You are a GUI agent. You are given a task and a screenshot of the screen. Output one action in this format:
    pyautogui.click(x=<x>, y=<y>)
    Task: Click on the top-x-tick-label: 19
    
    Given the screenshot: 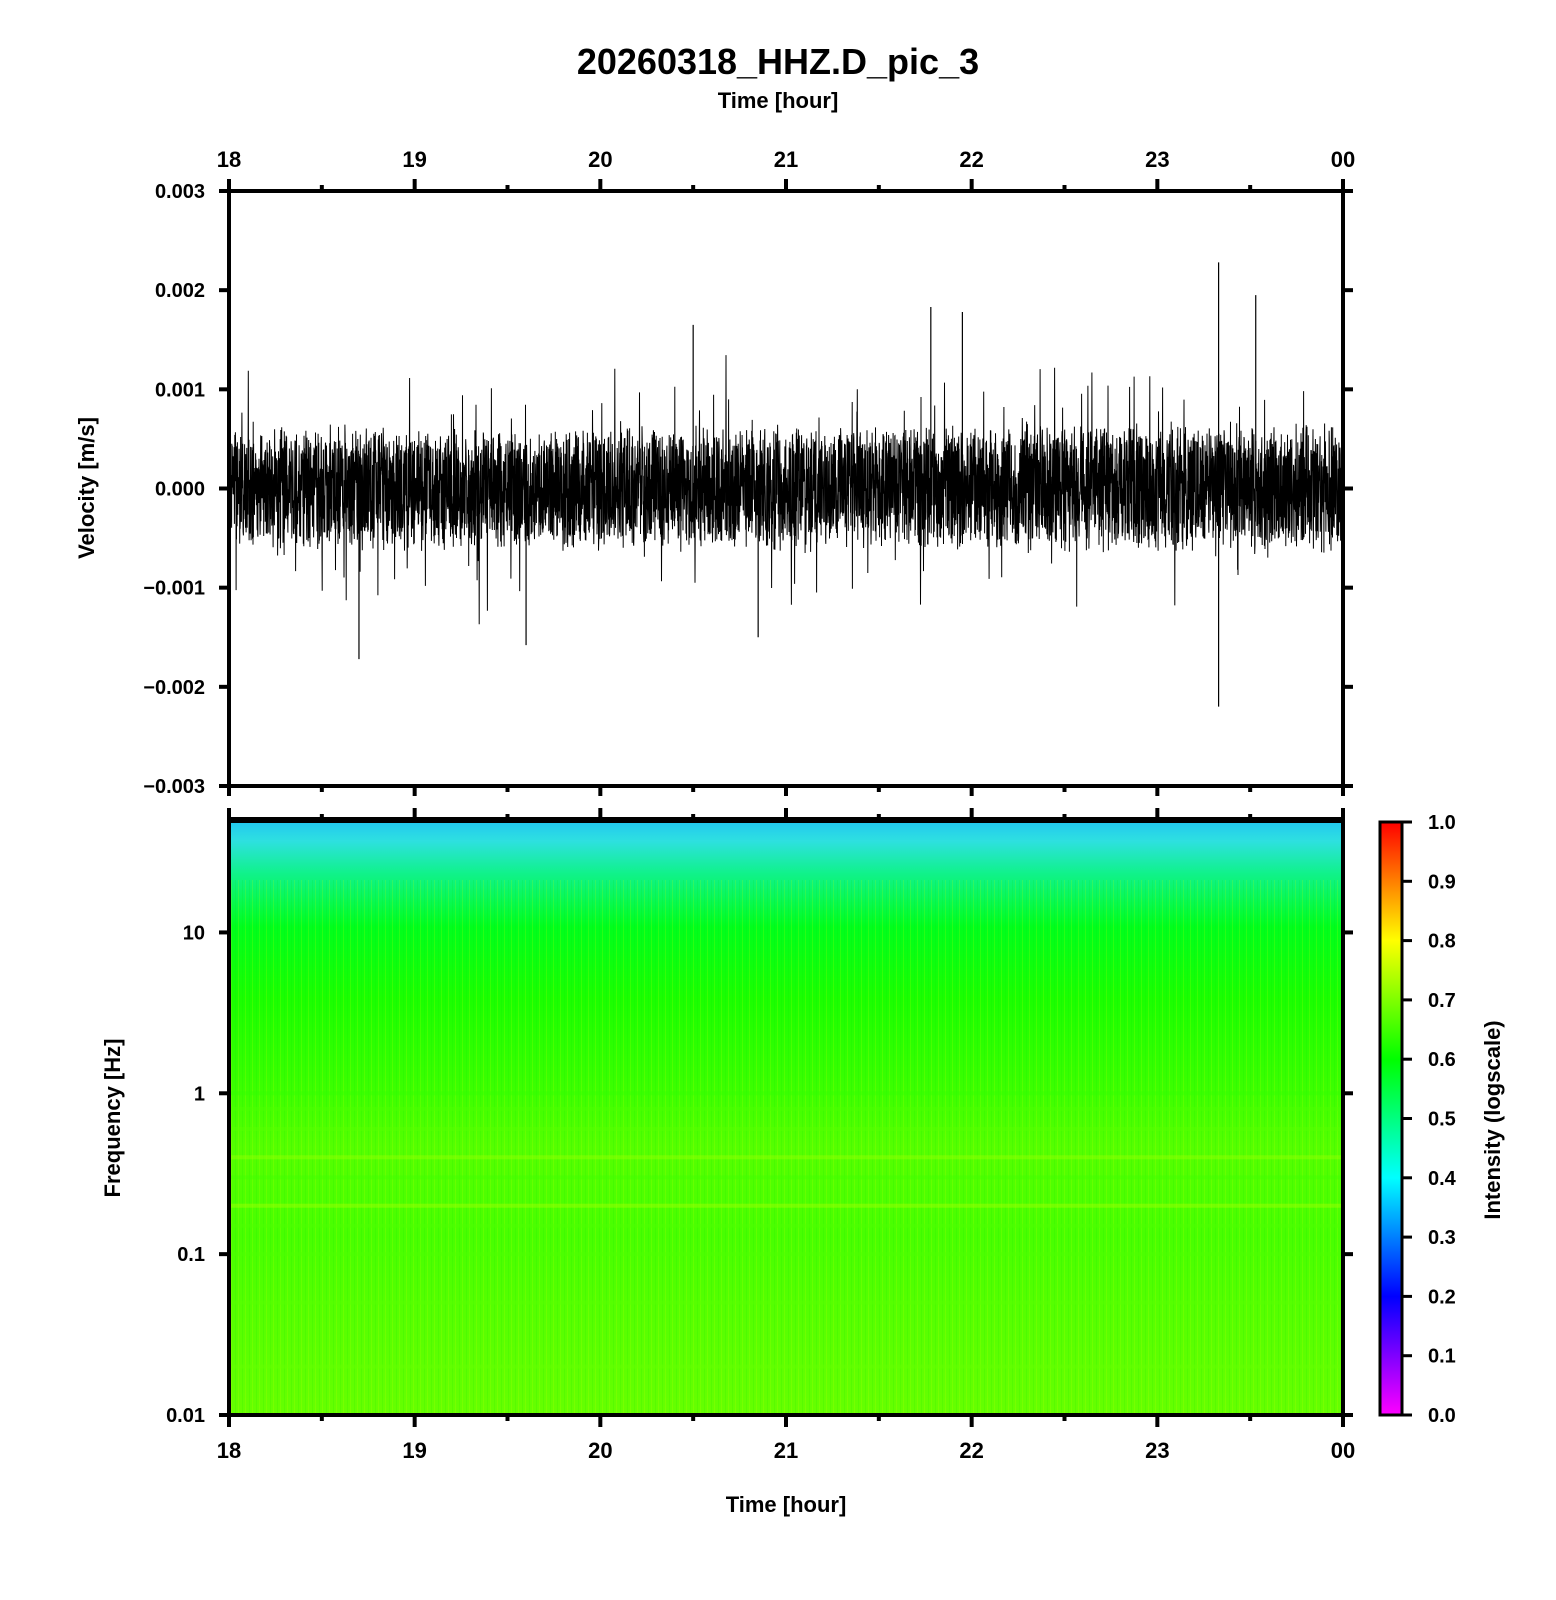 What is the action you would take?
    pyautogui.click(x=414, y=159)
    